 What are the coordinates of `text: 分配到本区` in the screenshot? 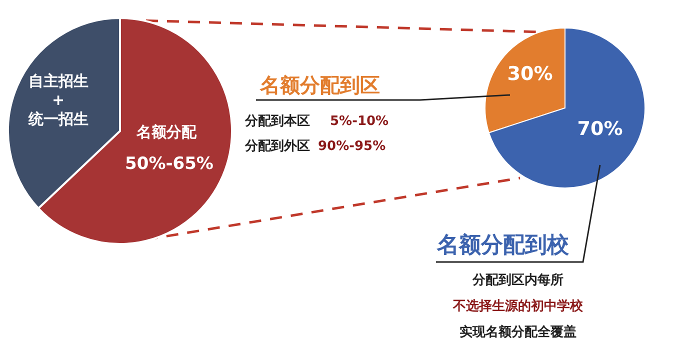 It's located at (277, 121).